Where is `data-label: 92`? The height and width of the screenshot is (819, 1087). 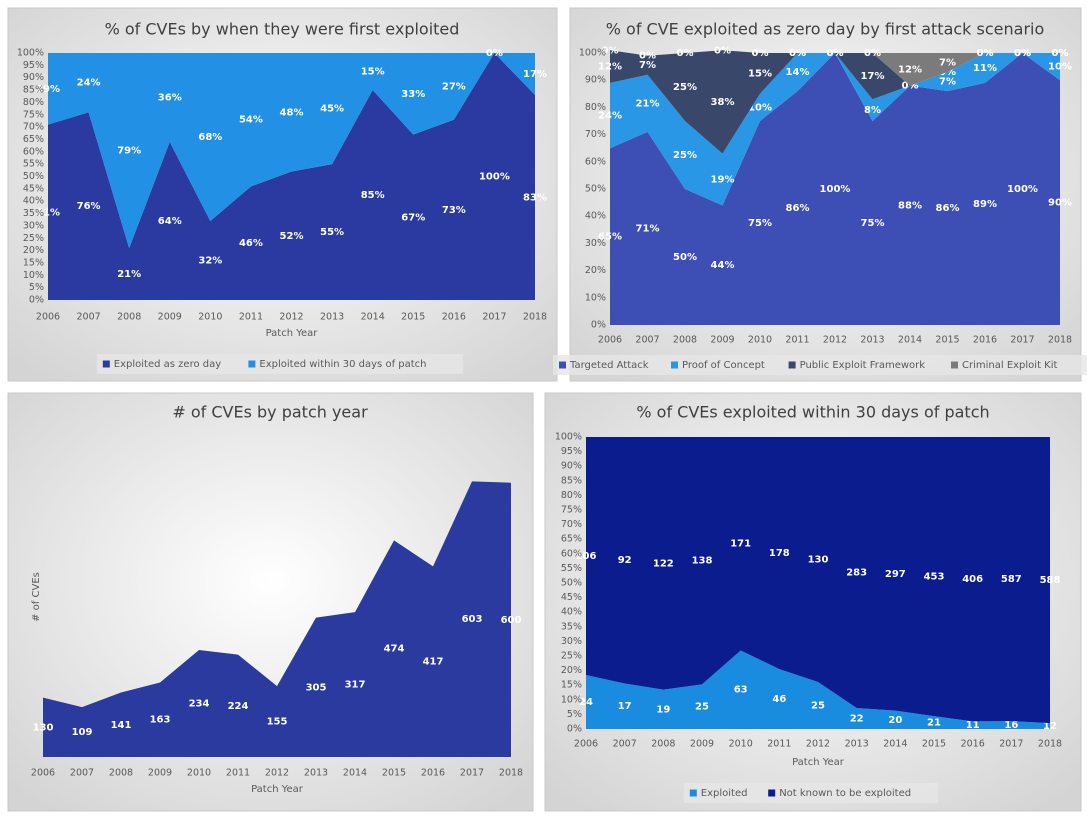
data-label: 92 is located at coordinates (625, 560).